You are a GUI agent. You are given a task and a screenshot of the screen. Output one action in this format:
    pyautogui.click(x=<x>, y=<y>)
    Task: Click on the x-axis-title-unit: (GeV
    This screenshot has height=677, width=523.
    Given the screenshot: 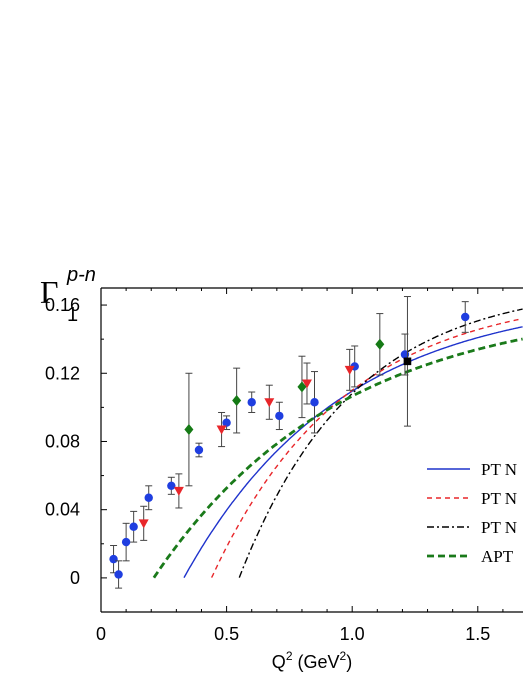 What is the action you would take?
    pyautogui.click(x=316, y=662)
    